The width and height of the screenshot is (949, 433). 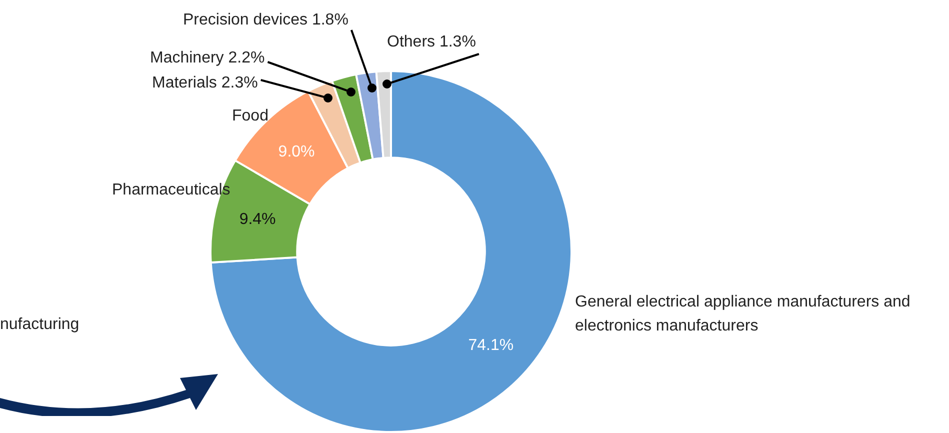 What do you see at coordinates (265, 19) in the screenshot?
I see `slice-label: Precision devices 1.8%` at bounding box center [265, 19].